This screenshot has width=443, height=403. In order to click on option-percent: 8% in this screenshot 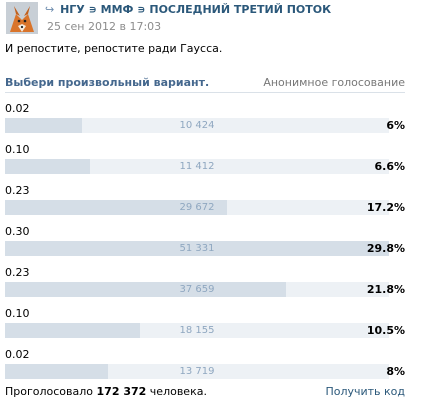, I will do `click(395, 371)`.